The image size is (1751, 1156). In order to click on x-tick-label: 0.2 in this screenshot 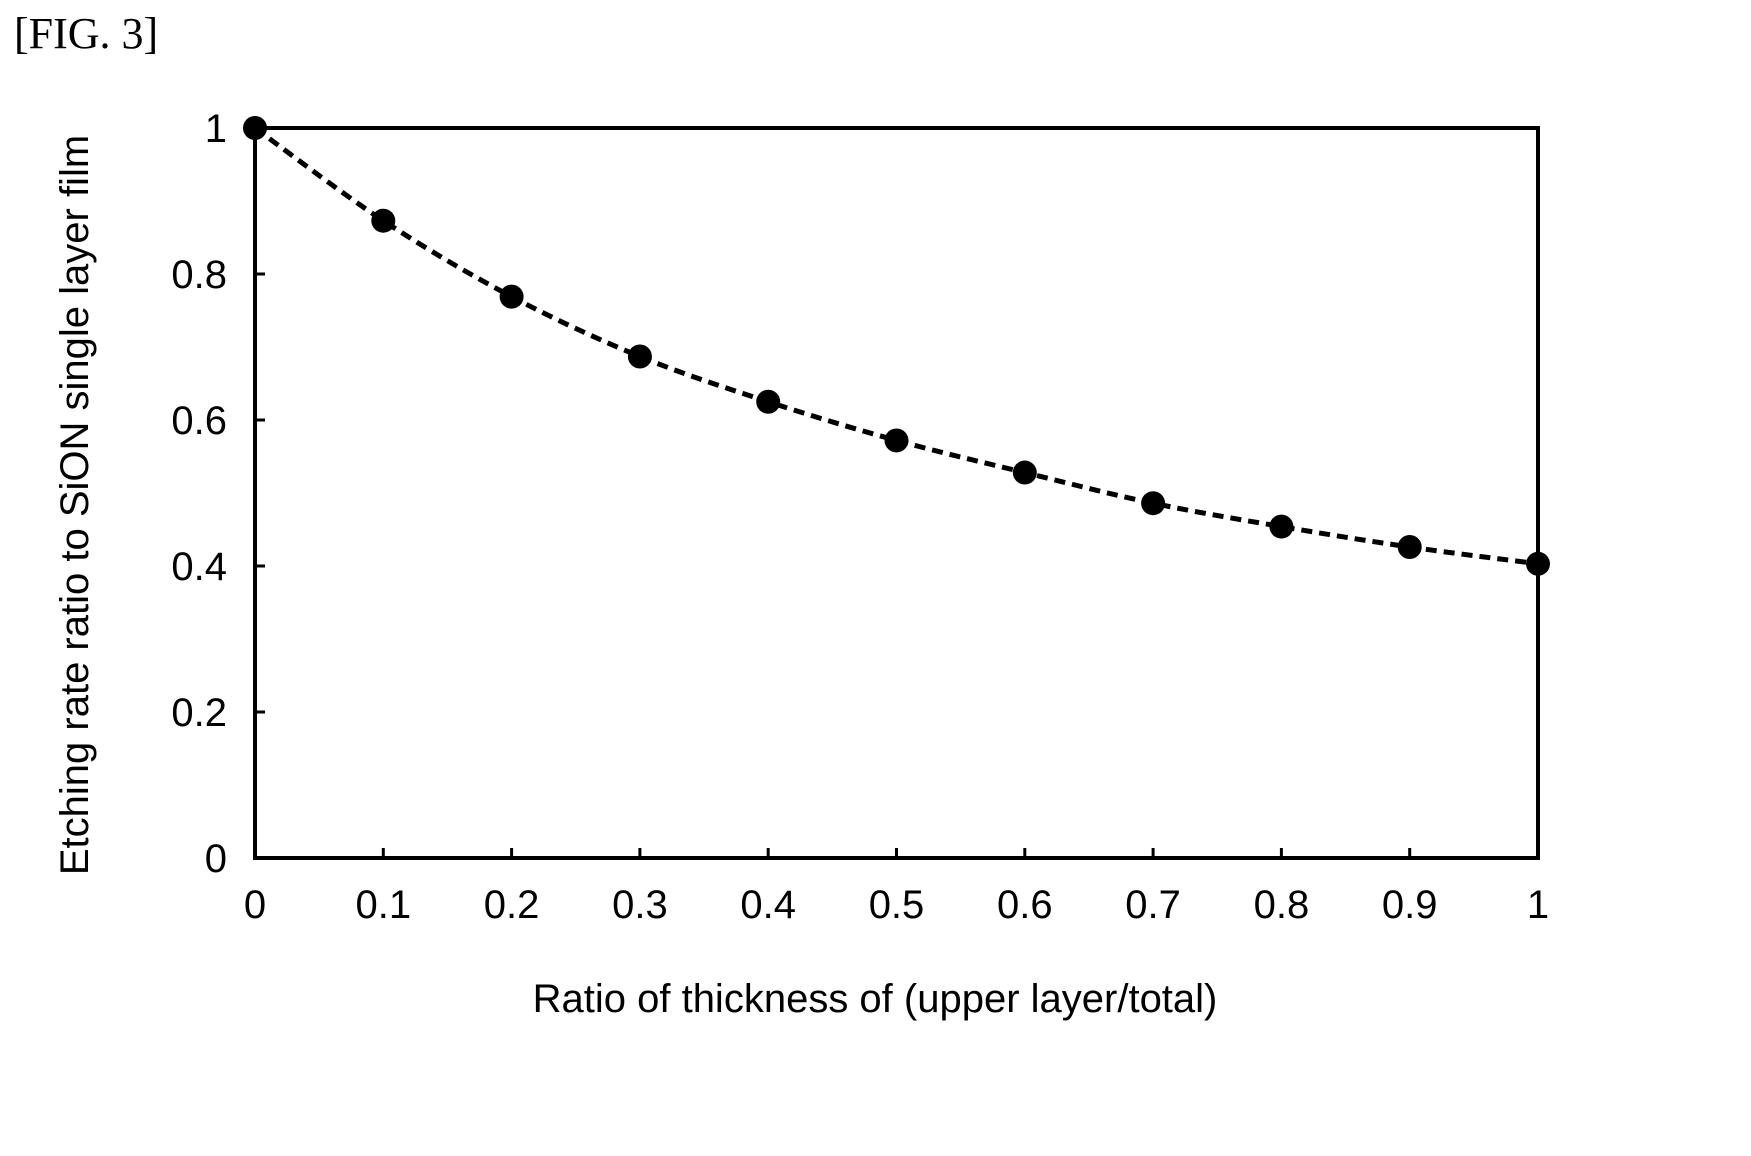, I will do `click(512, 905)`.